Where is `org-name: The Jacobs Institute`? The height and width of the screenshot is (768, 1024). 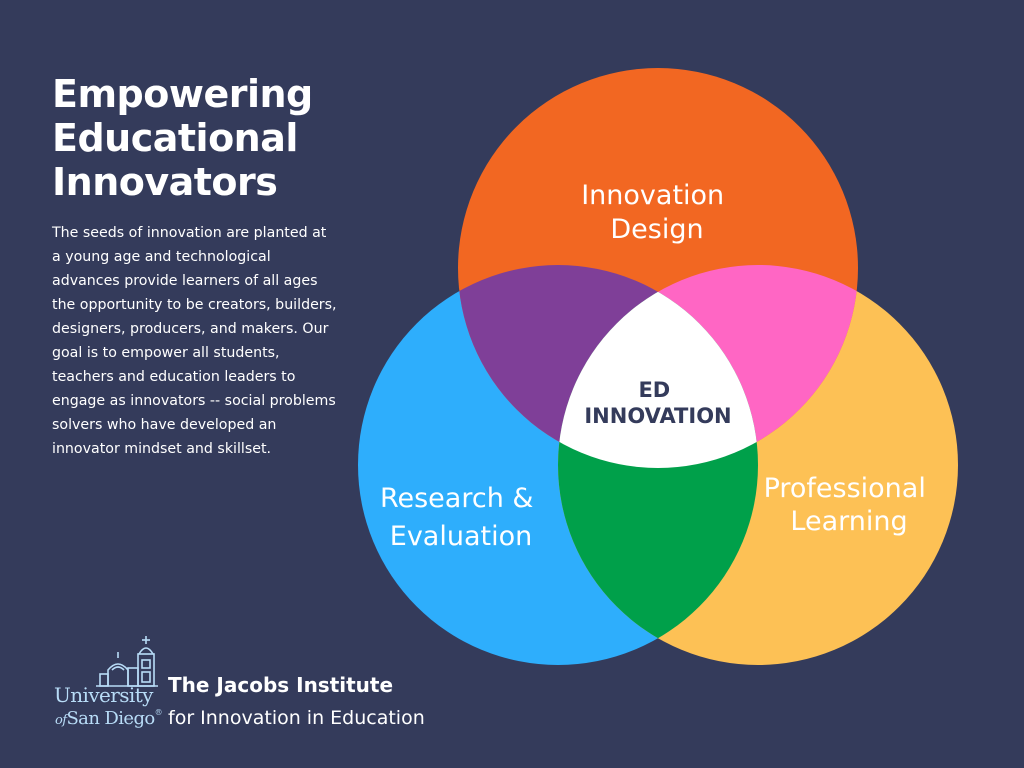 org-name: The Jacobs Institute is located at coordinates (281, 685).